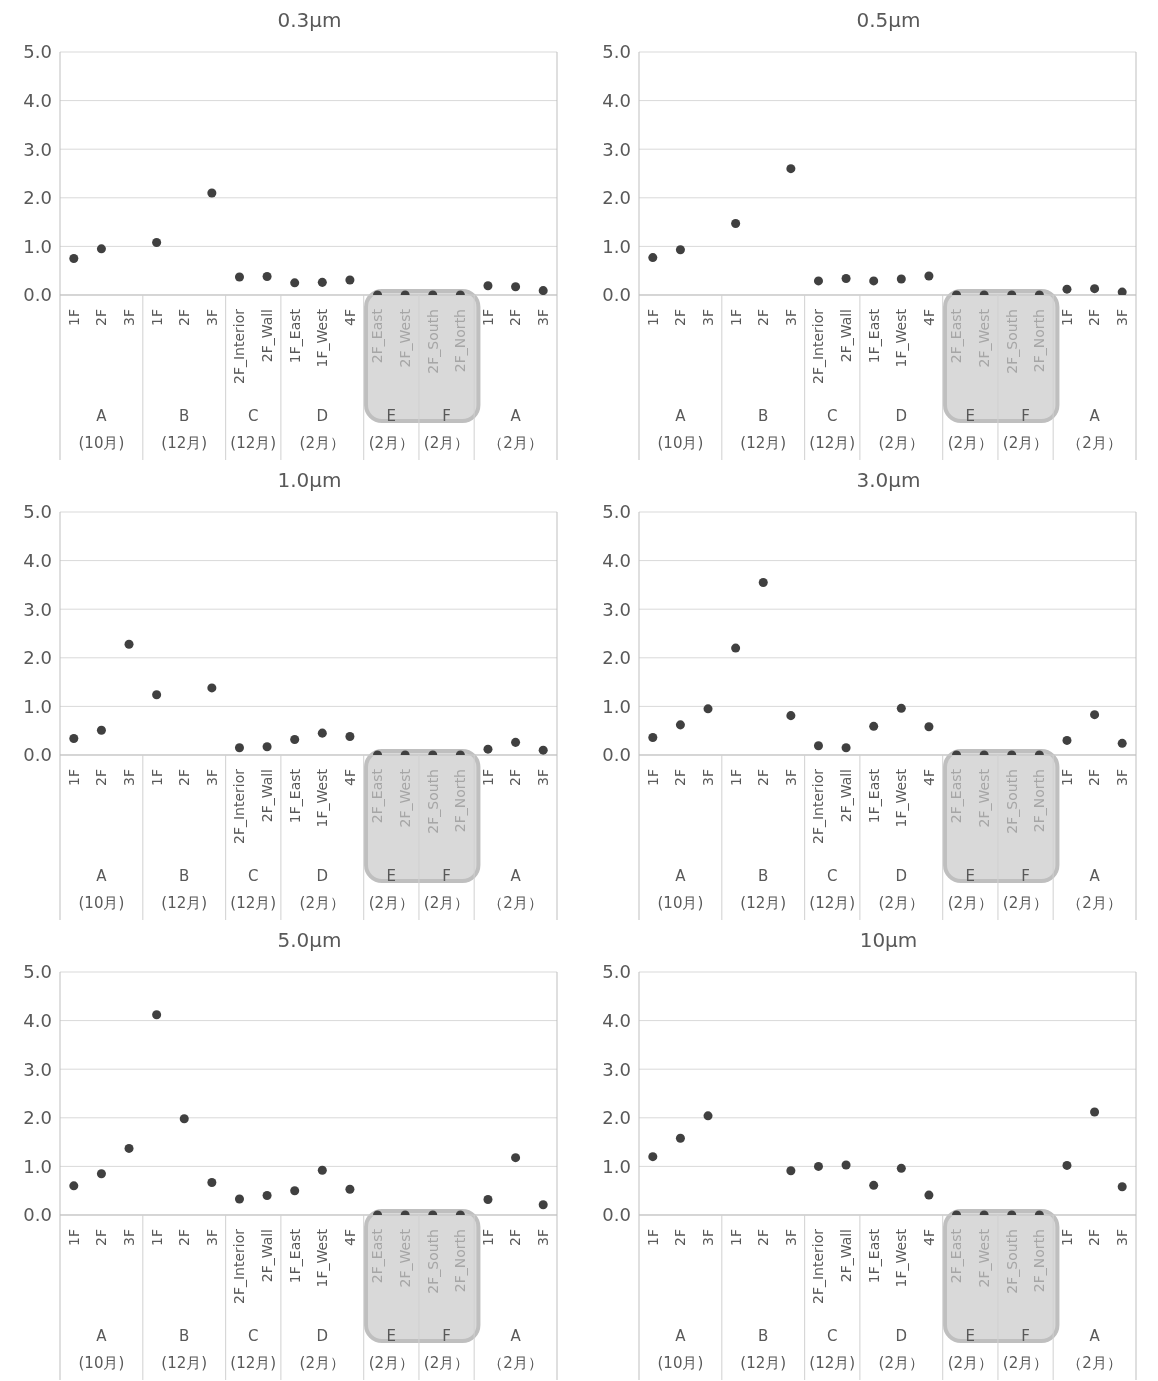 The height and width of the screenshot is (1381, 1158). Describe the element at coordinates (309, 20) in the screenshot. I see `chart-title: 0.3μm` at that location.